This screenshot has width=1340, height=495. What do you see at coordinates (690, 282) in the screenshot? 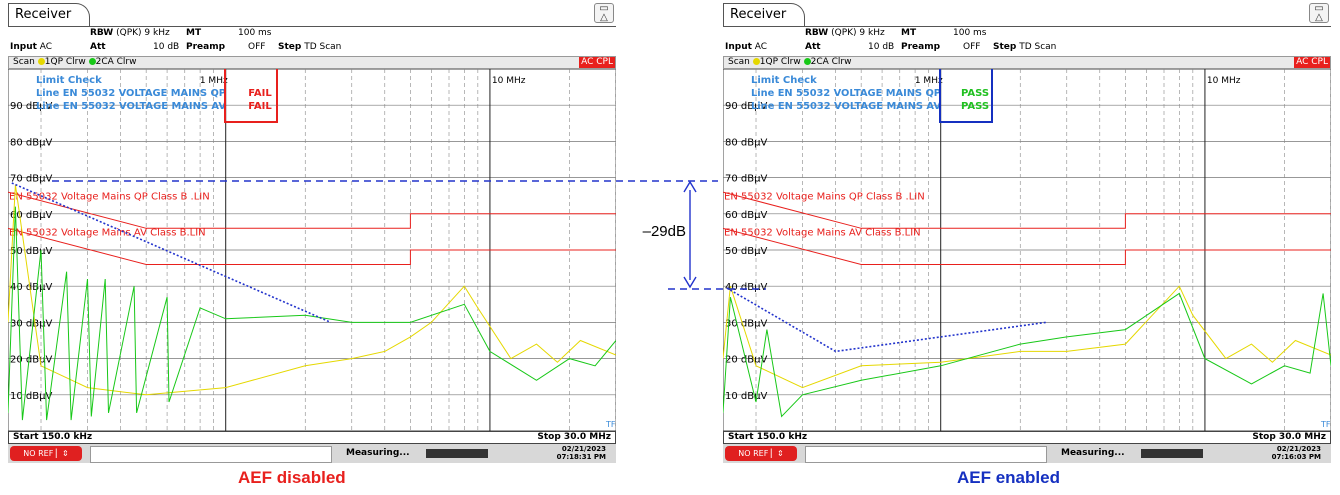
I see `delta-arrow-head-down` at bounding box center [690, 282].